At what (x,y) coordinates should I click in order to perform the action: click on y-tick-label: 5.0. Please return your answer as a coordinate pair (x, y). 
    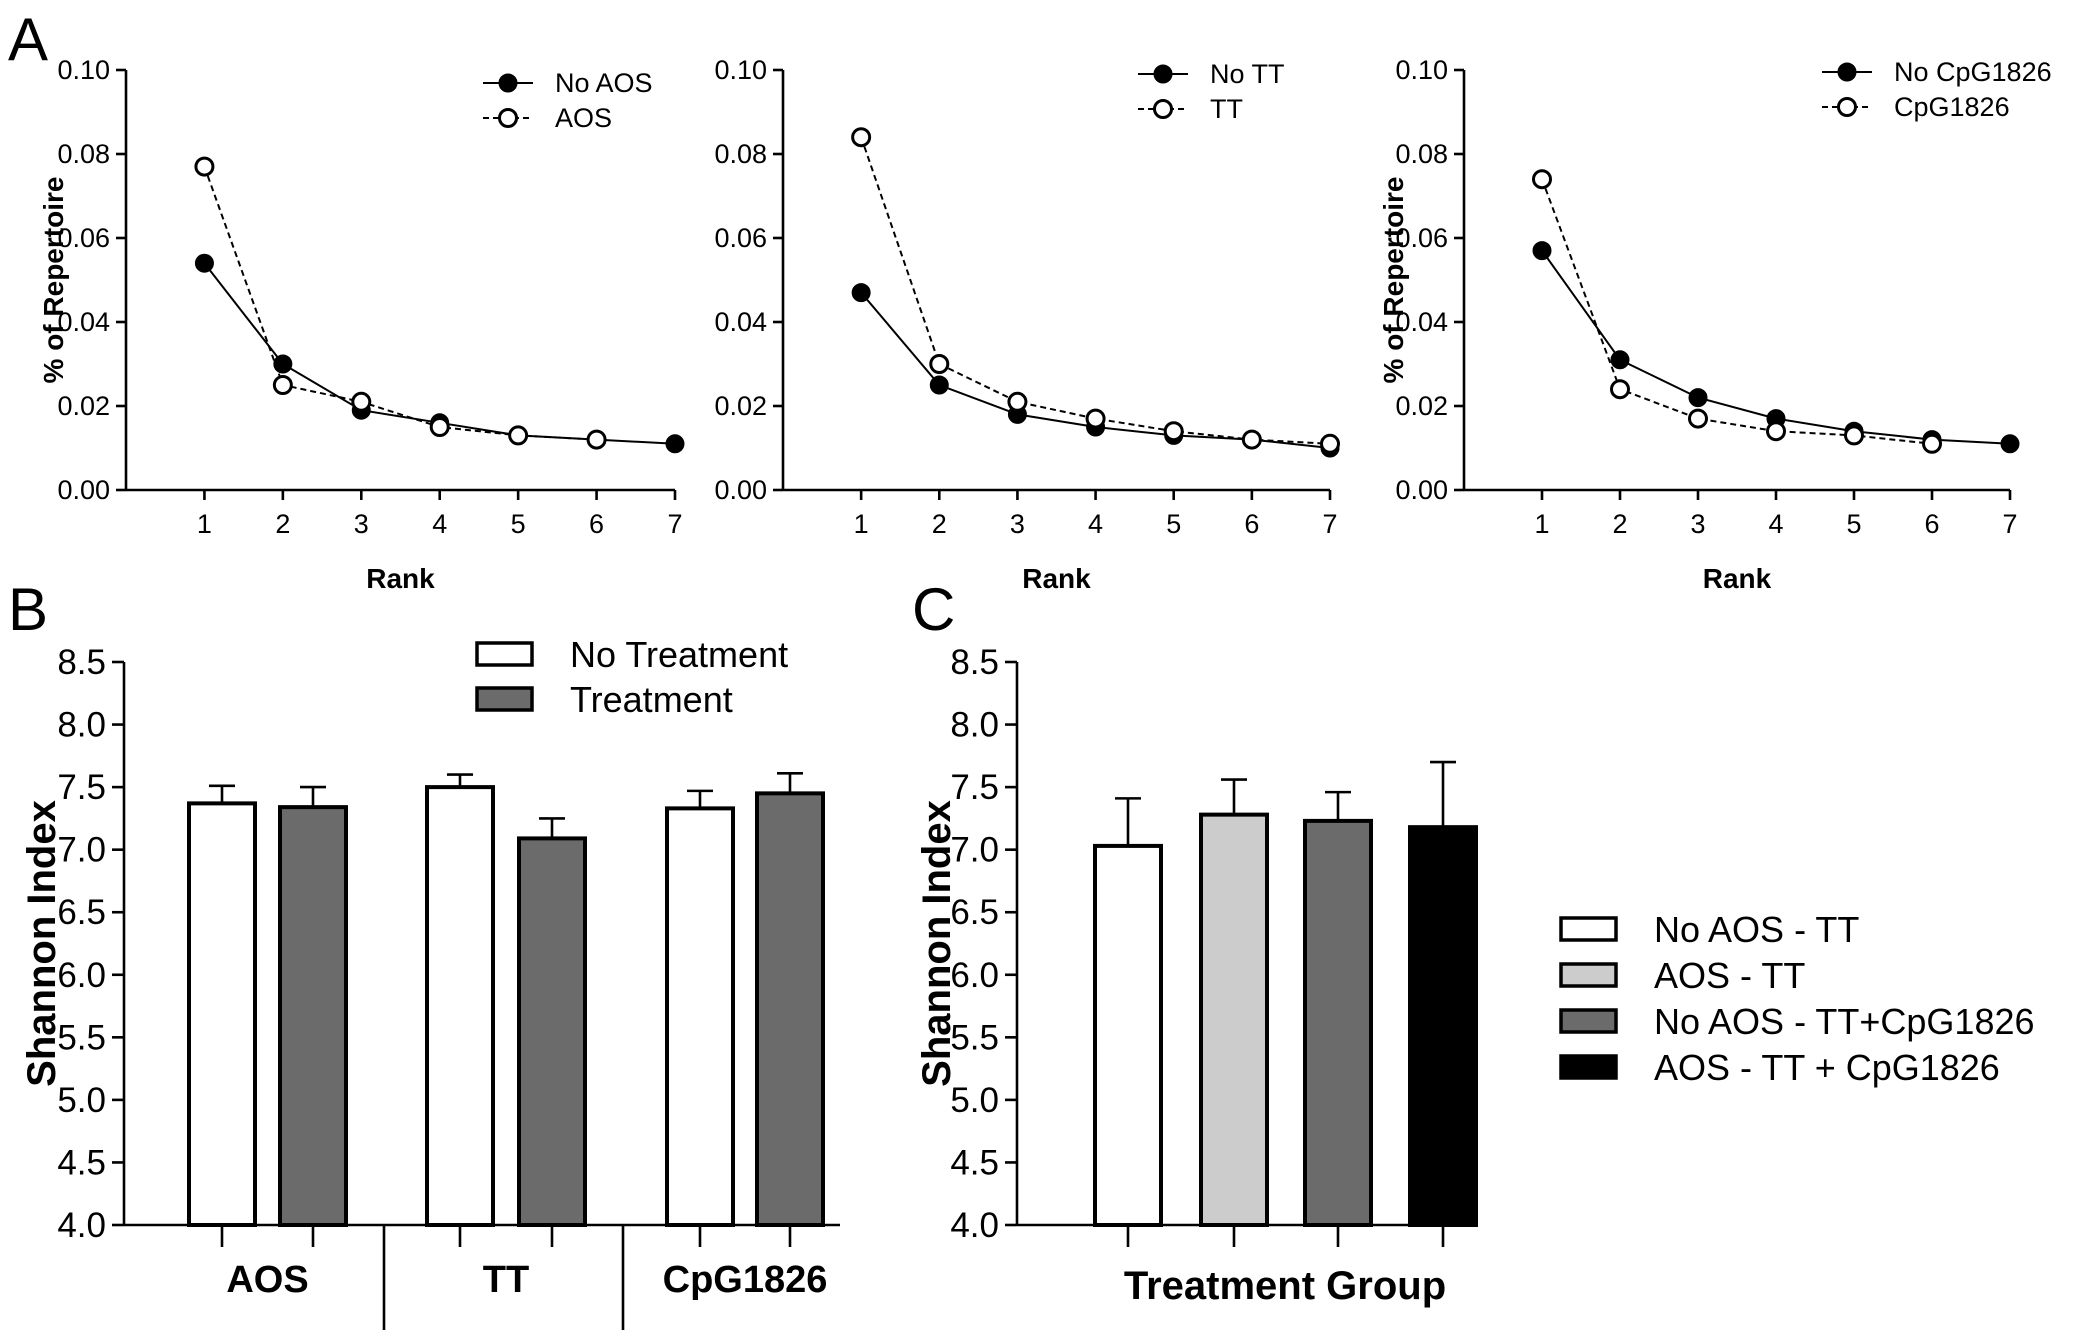
    Looking at the image, I should click on (81, 1100).